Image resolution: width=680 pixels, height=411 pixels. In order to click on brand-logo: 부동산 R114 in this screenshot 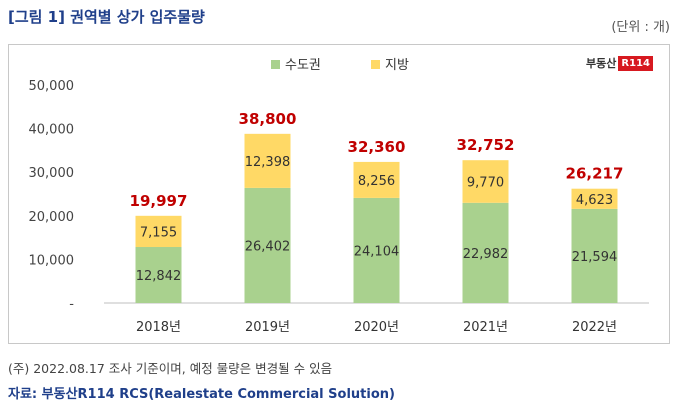, I will do `click(619, 63)`.